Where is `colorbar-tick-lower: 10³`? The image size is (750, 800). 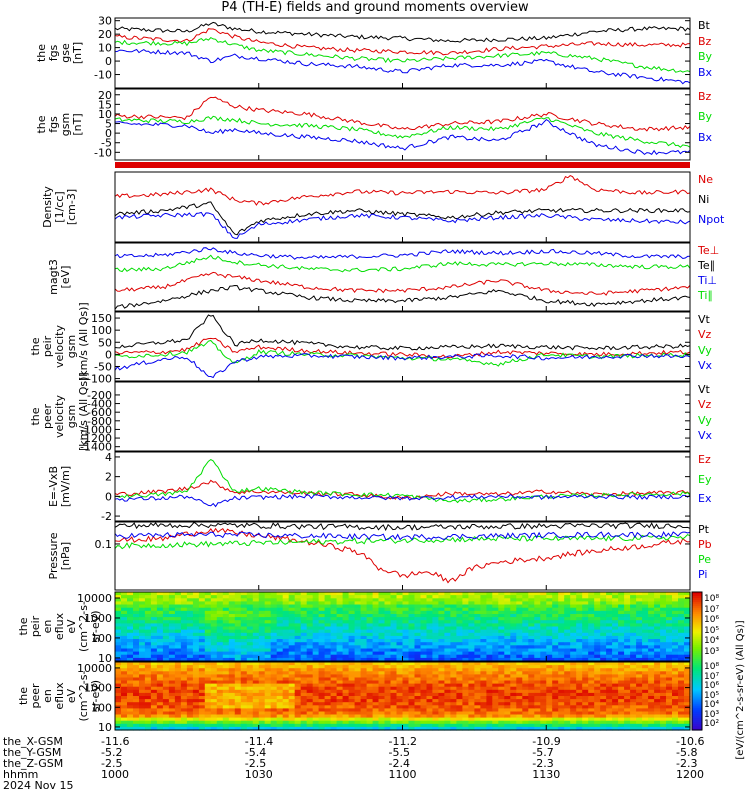
colorbar-tick-lower: 10³ is located at coordinates (712, 714).